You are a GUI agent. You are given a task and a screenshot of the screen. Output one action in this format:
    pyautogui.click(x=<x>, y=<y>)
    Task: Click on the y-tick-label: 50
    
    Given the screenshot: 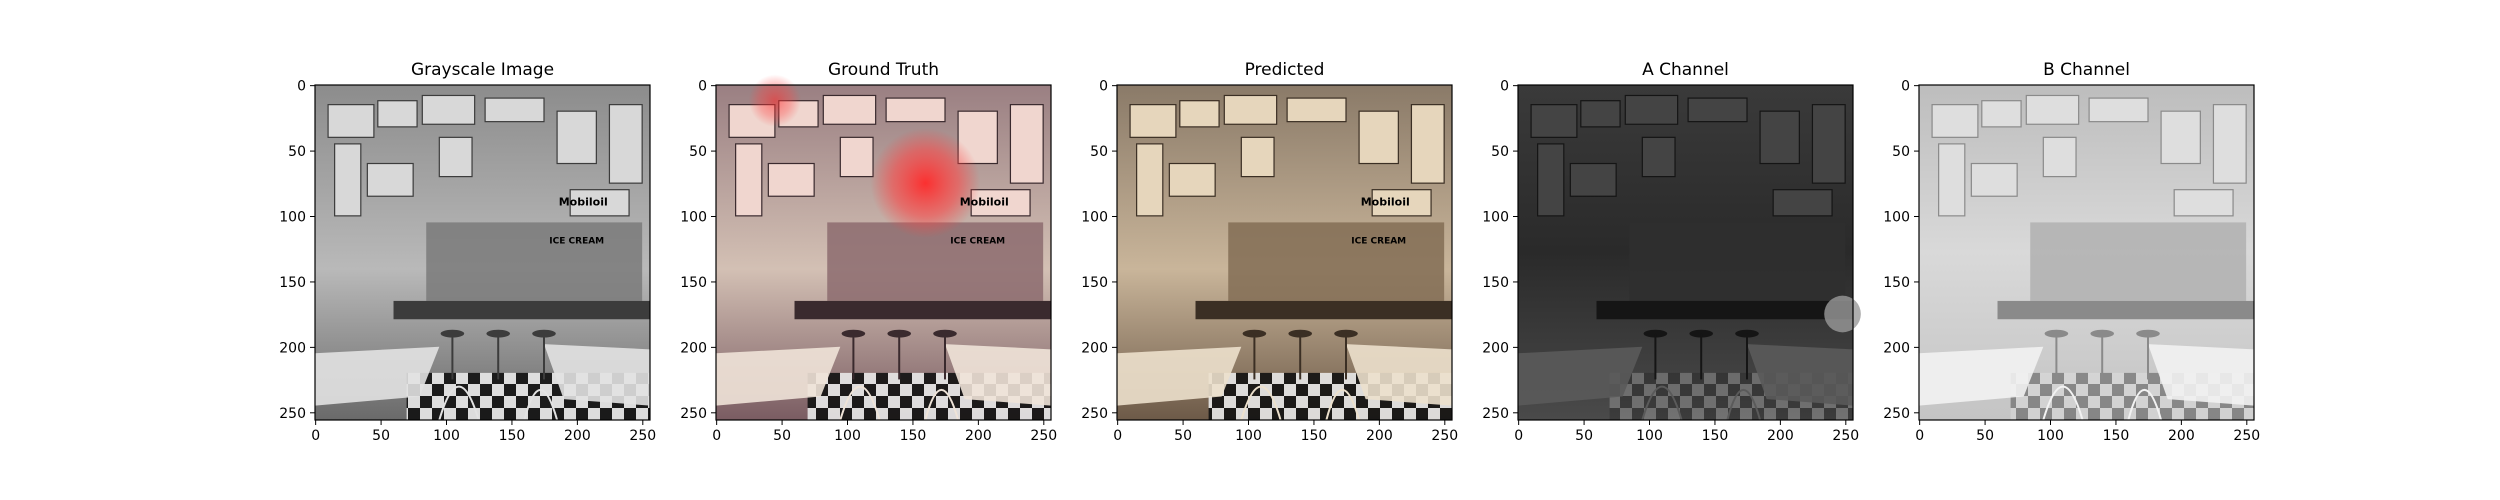 What is the action you would take?
    pyautogui.click(x=1099, y=152)
    